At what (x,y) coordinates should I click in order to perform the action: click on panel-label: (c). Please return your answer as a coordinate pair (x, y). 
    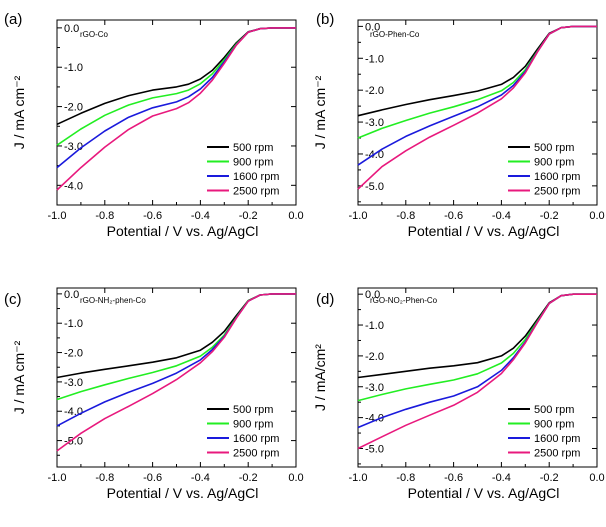
    Looking at the image, I should click on (13, 299).